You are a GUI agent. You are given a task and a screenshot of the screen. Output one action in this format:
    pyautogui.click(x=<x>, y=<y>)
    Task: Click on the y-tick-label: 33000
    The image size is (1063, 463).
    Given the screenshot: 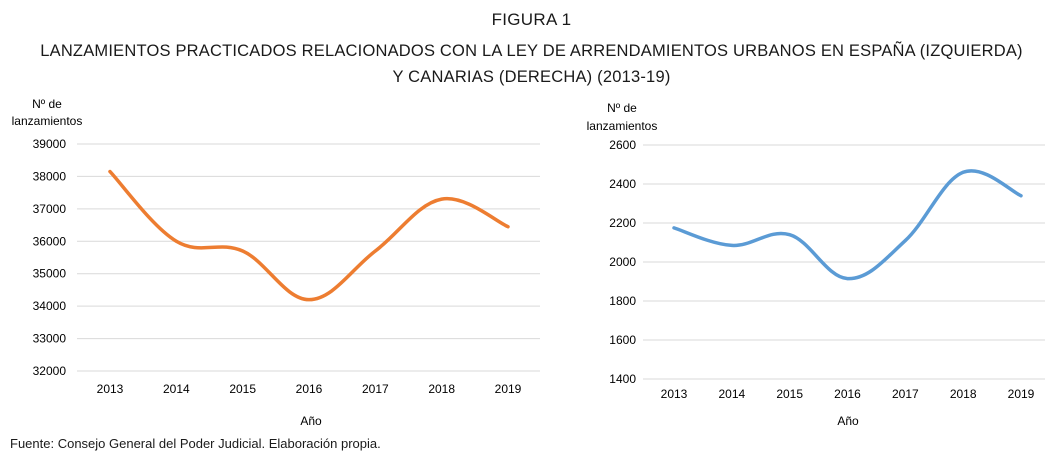 What is the action you would take?
    pyautogui.click(x=50, y=339)
    